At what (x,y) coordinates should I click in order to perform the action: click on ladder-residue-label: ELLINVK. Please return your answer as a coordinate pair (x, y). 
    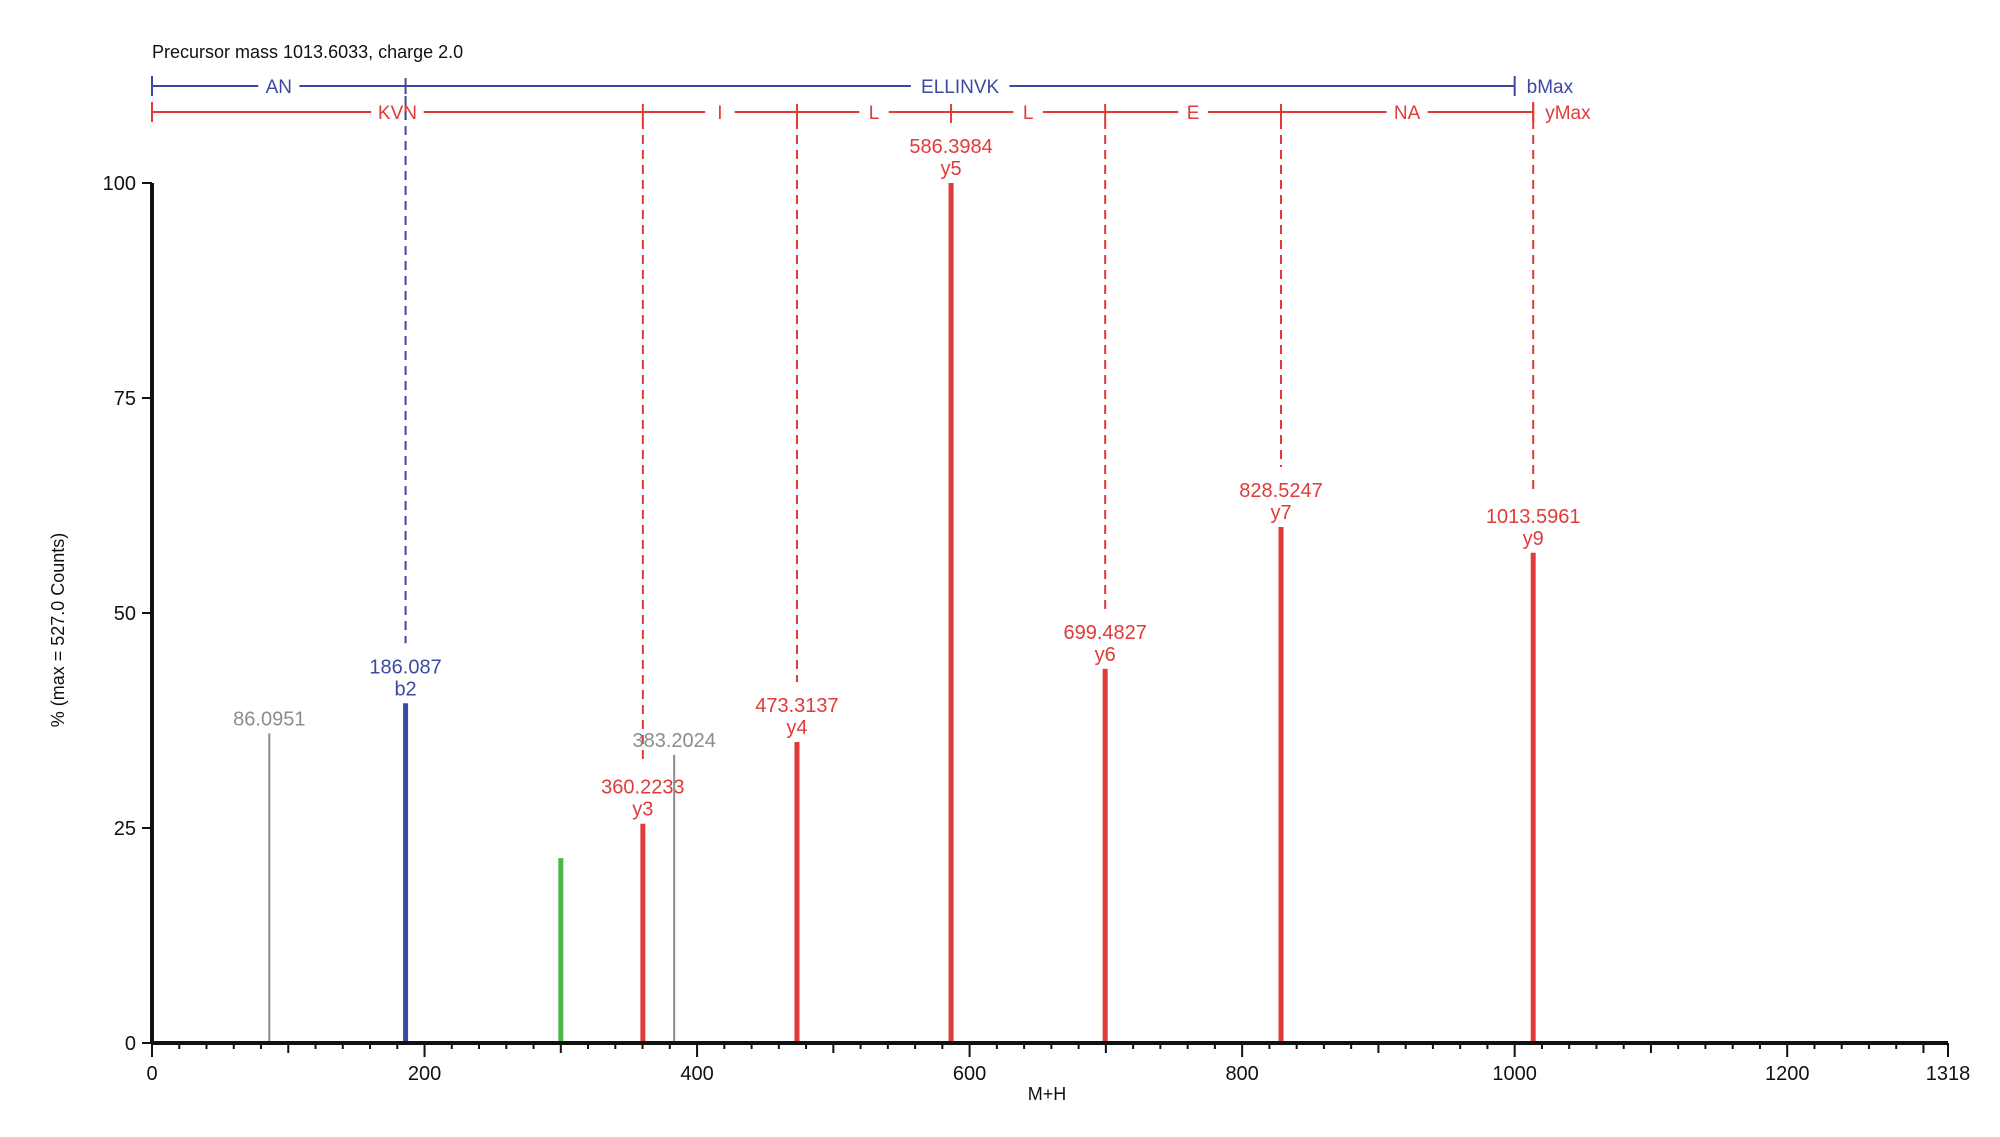
    Looking at the image, I should click on (960, 87).